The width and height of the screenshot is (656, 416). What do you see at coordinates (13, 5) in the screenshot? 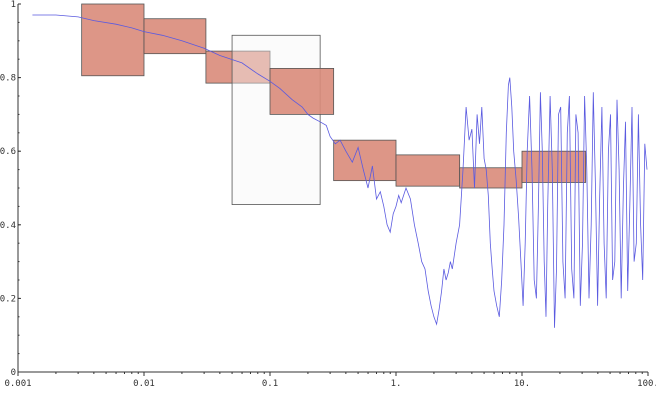
I see `y-tick-label-6: 1` at bounding box center [13, 5].